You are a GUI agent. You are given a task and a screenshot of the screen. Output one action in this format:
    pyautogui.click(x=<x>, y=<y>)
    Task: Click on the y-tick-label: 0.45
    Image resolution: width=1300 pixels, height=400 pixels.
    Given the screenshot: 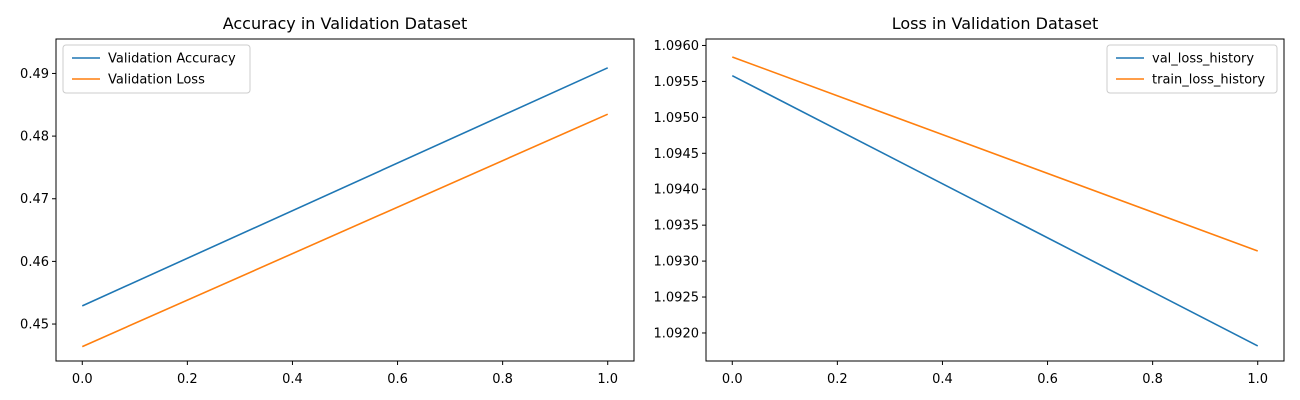 What is the action you would take?
    pyautogui.click(x=34, y=325)
    